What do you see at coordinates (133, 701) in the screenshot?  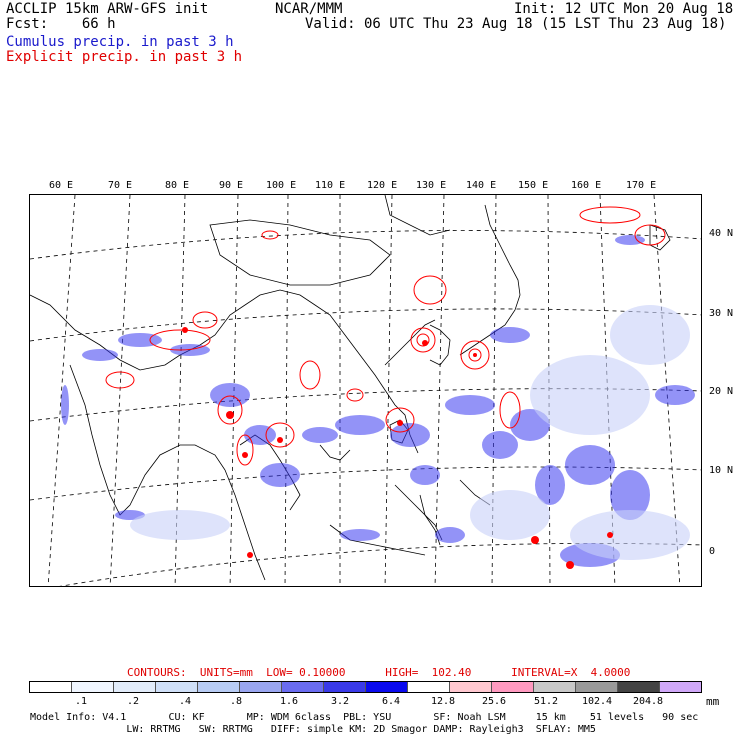 I see `colorbar-tick: .2` at bounding box center [133, 701].